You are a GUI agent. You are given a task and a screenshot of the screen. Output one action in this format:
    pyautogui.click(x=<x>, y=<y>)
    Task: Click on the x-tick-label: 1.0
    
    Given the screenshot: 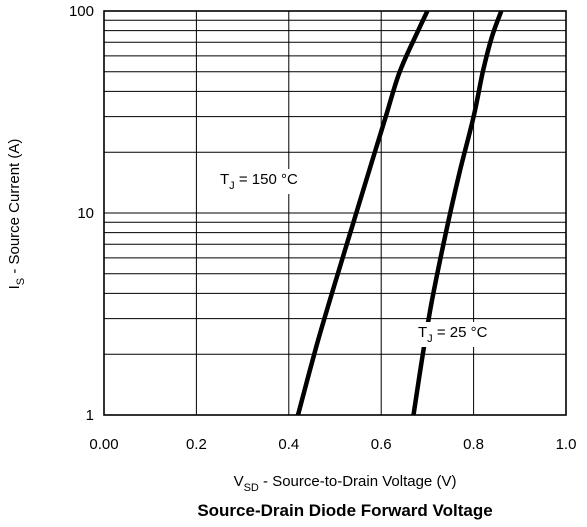 What is the action you would take?
    pyautogui.click(x=566, y=444)
    